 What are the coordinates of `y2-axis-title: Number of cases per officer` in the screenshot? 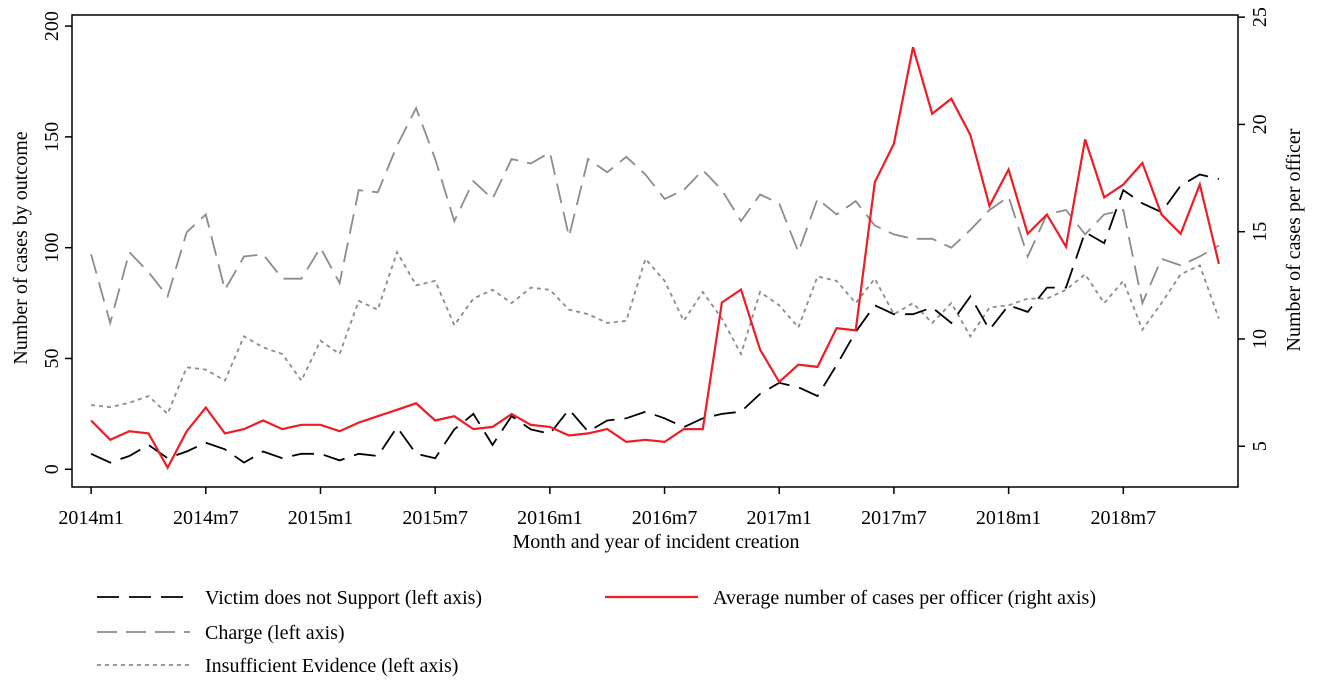 It's located at (1294, 239).